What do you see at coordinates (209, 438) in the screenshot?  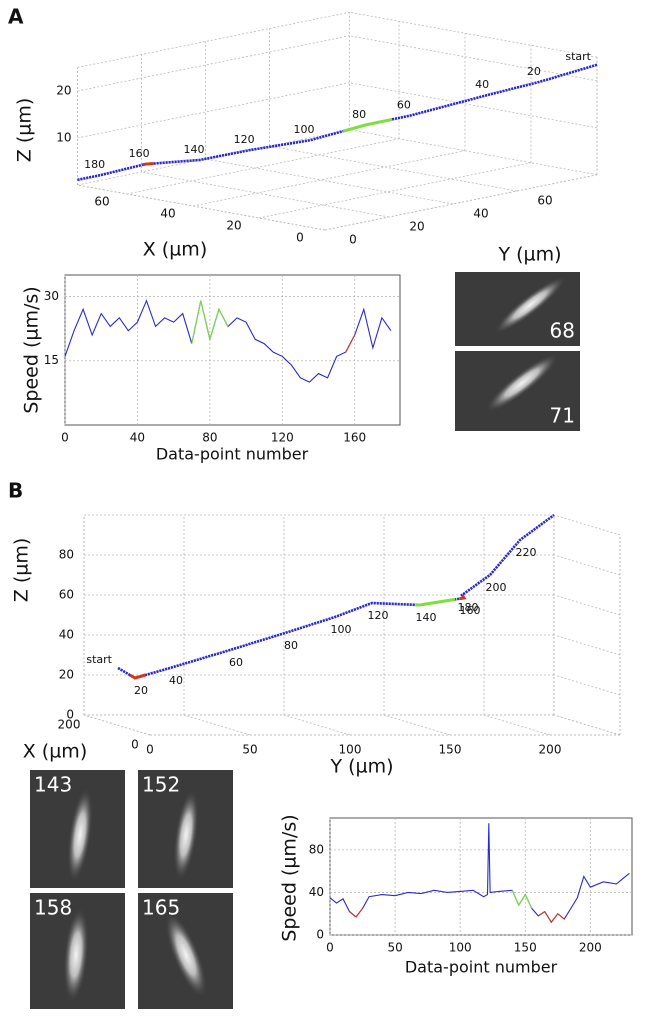 I see `x-tick-label: 80` at bounding box center [209, 438].